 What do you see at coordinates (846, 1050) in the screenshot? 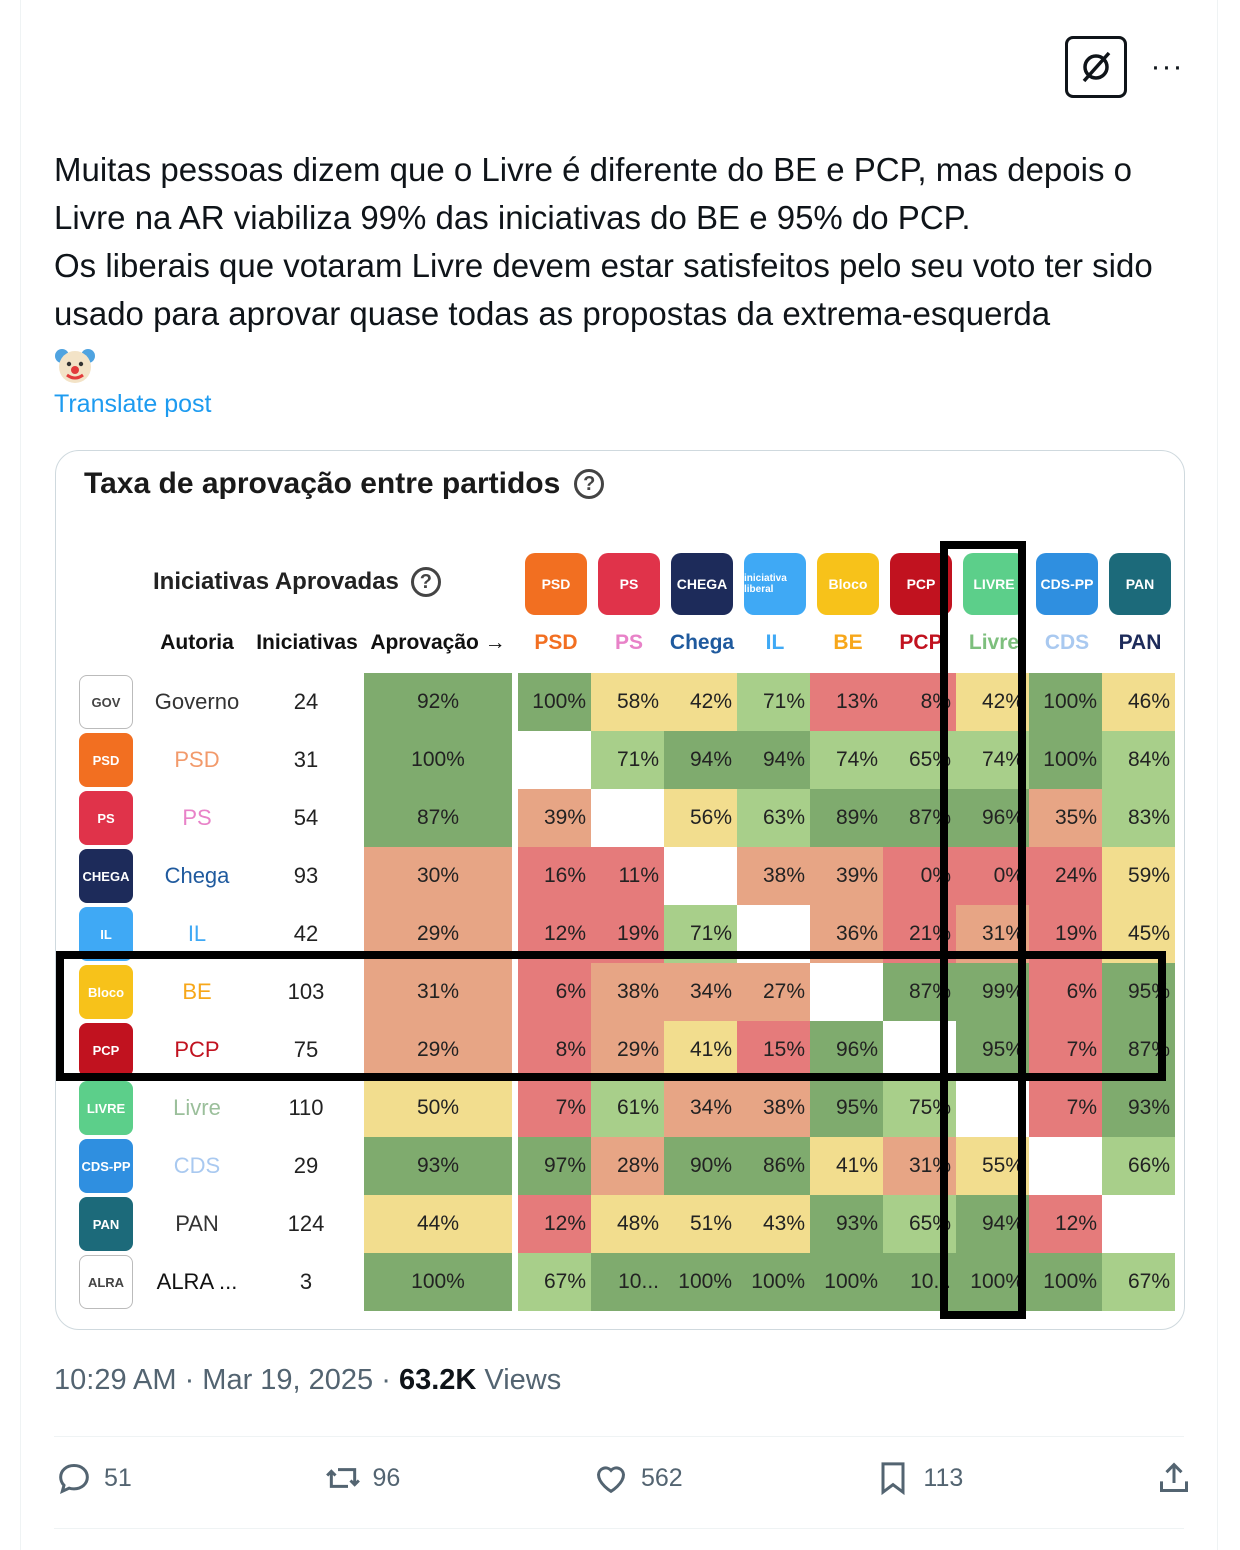
I see `heat-cell: 96%` at bounding box center [846, 1050].